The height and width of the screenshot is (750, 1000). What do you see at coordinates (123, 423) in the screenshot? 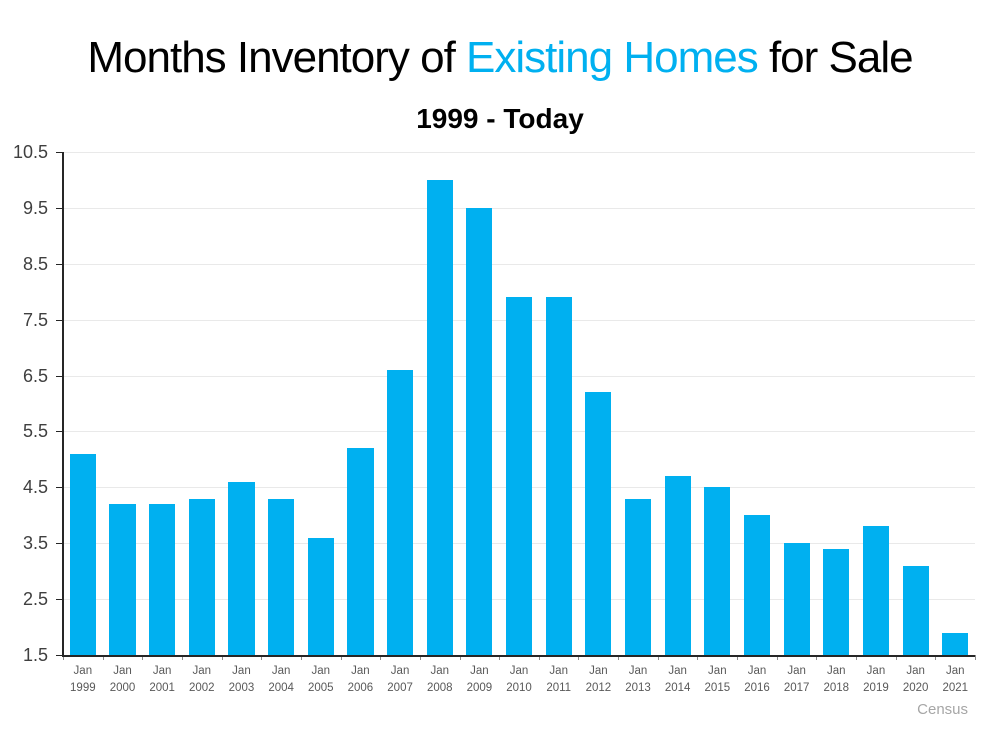
I see `bar-slot: Jan 2000` at bounding box center [123, 423].